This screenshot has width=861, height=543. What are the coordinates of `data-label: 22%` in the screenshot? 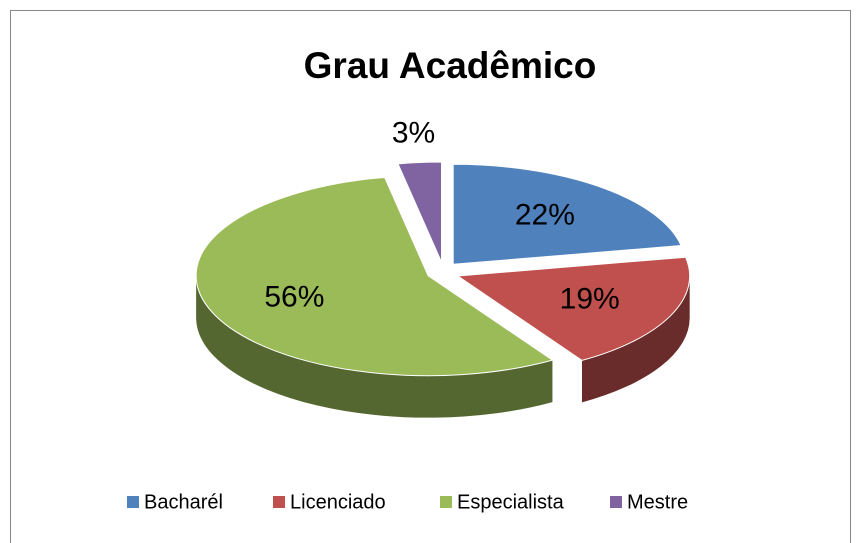 It's located at (545, 214).